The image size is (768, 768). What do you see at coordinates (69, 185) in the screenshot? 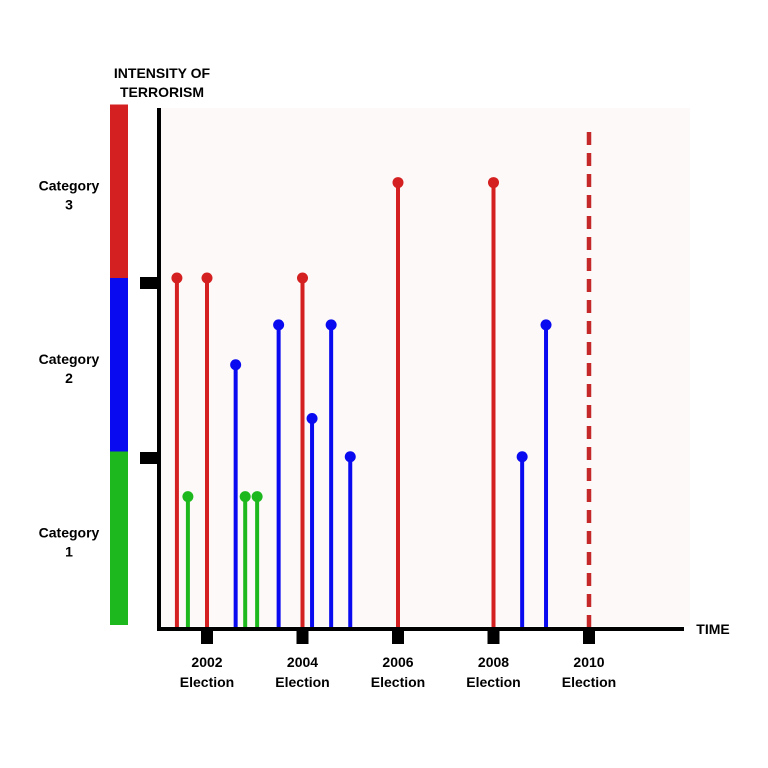
I see `category-label-3: Category` at bounding box center [69, 185].